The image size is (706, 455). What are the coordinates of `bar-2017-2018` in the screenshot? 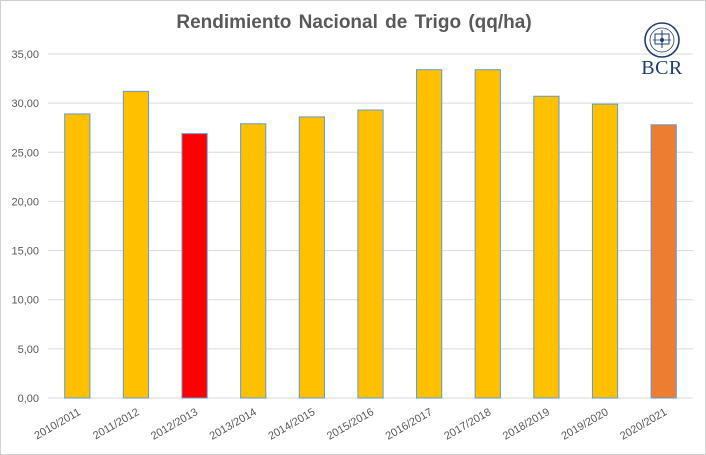 It's located at (487, 234).